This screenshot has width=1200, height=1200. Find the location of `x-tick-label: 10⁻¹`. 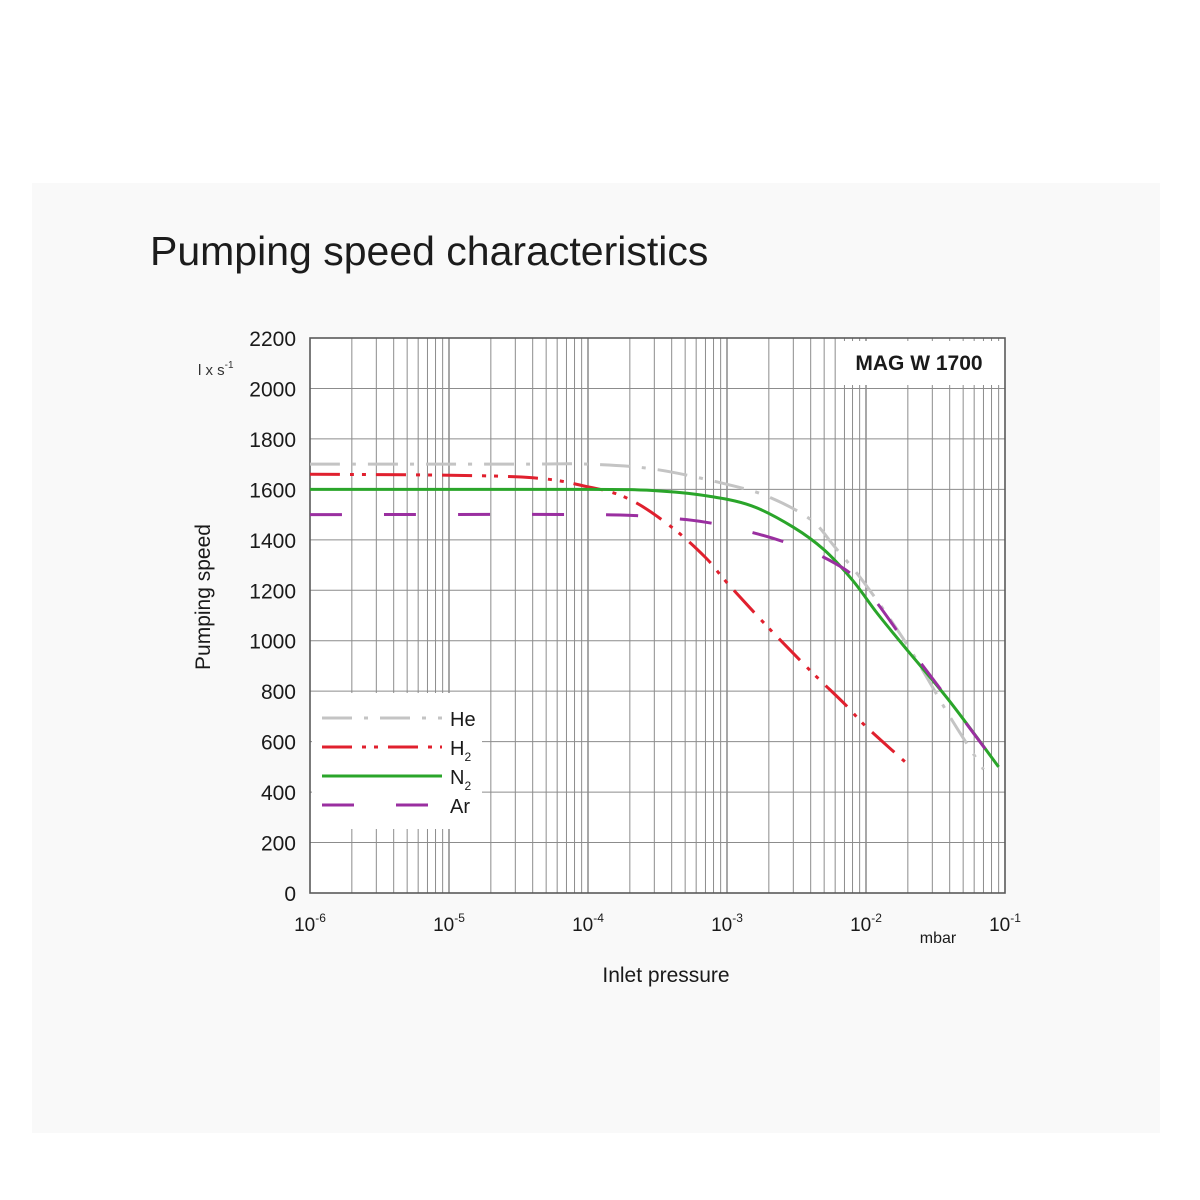

x-tick-label: 10⁻¹ is located at coordinates (1005, 923).